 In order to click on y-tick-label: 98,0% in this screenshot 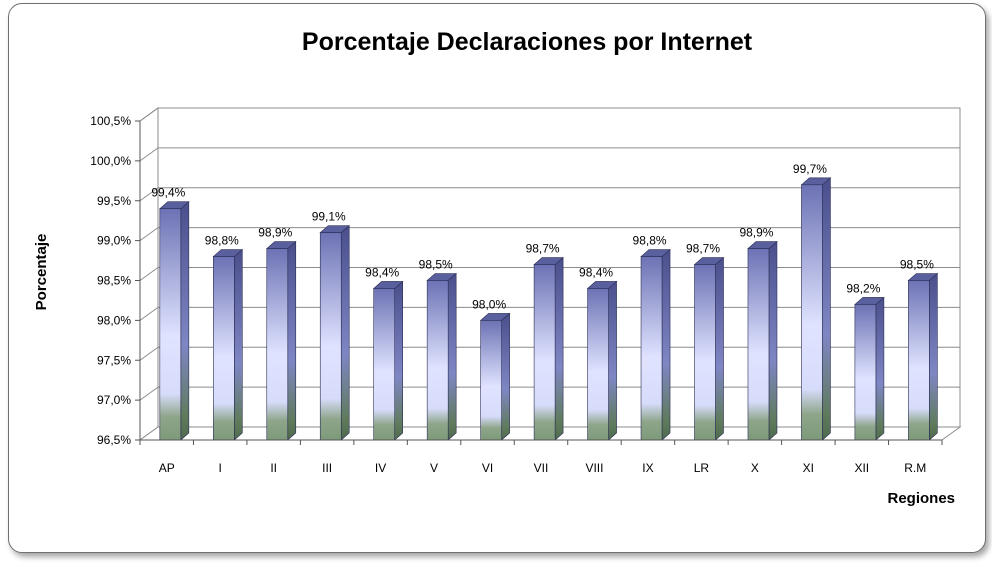, I will do `click(114, 320)`.